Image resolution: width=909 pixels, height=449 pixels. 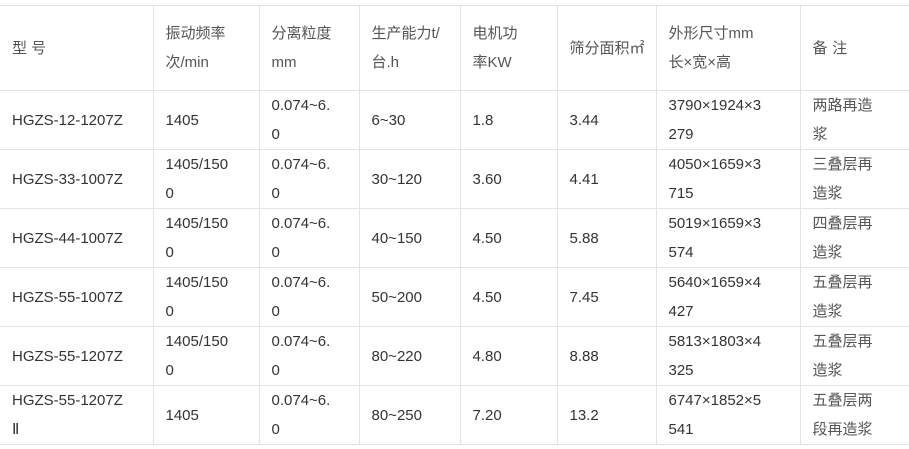 I want to click on dimensions-text: 5019×1659×3574, so click(x=715, y=238).